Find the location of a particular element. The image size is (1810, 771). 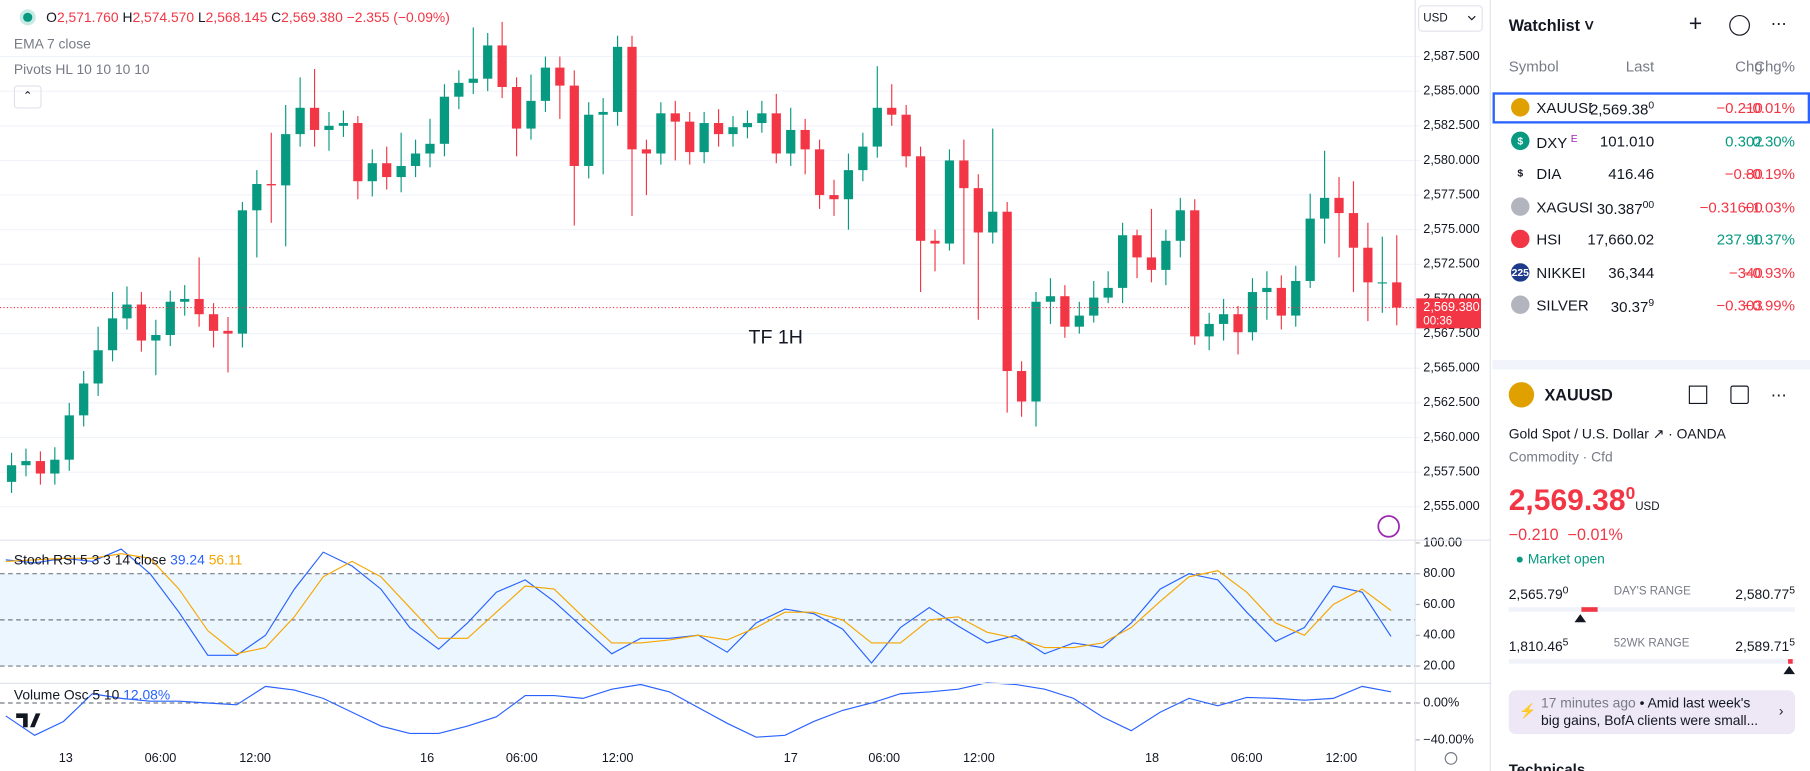

last-value: 36,344 is located at coordinates (1631, 272).